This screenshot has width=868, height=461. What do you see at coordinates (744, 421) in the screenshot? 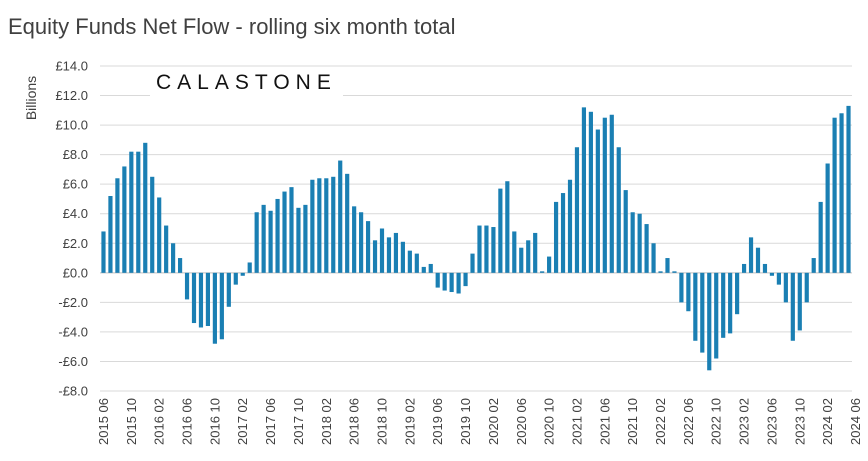
I see `x-tick-label: 2023 02` at bounding box center [744, 421].